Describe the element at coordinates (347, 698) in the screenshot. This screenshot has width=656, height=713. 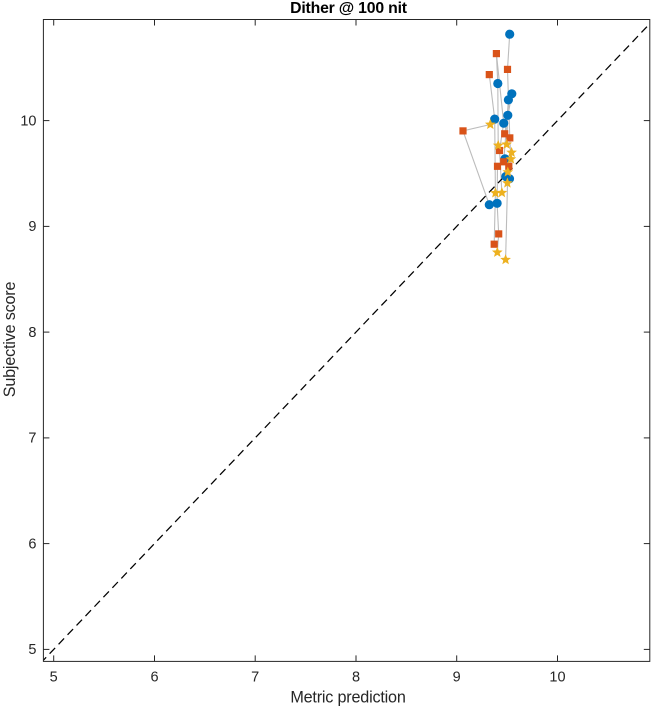
I see `svg-text: Metric prediction` at that location.